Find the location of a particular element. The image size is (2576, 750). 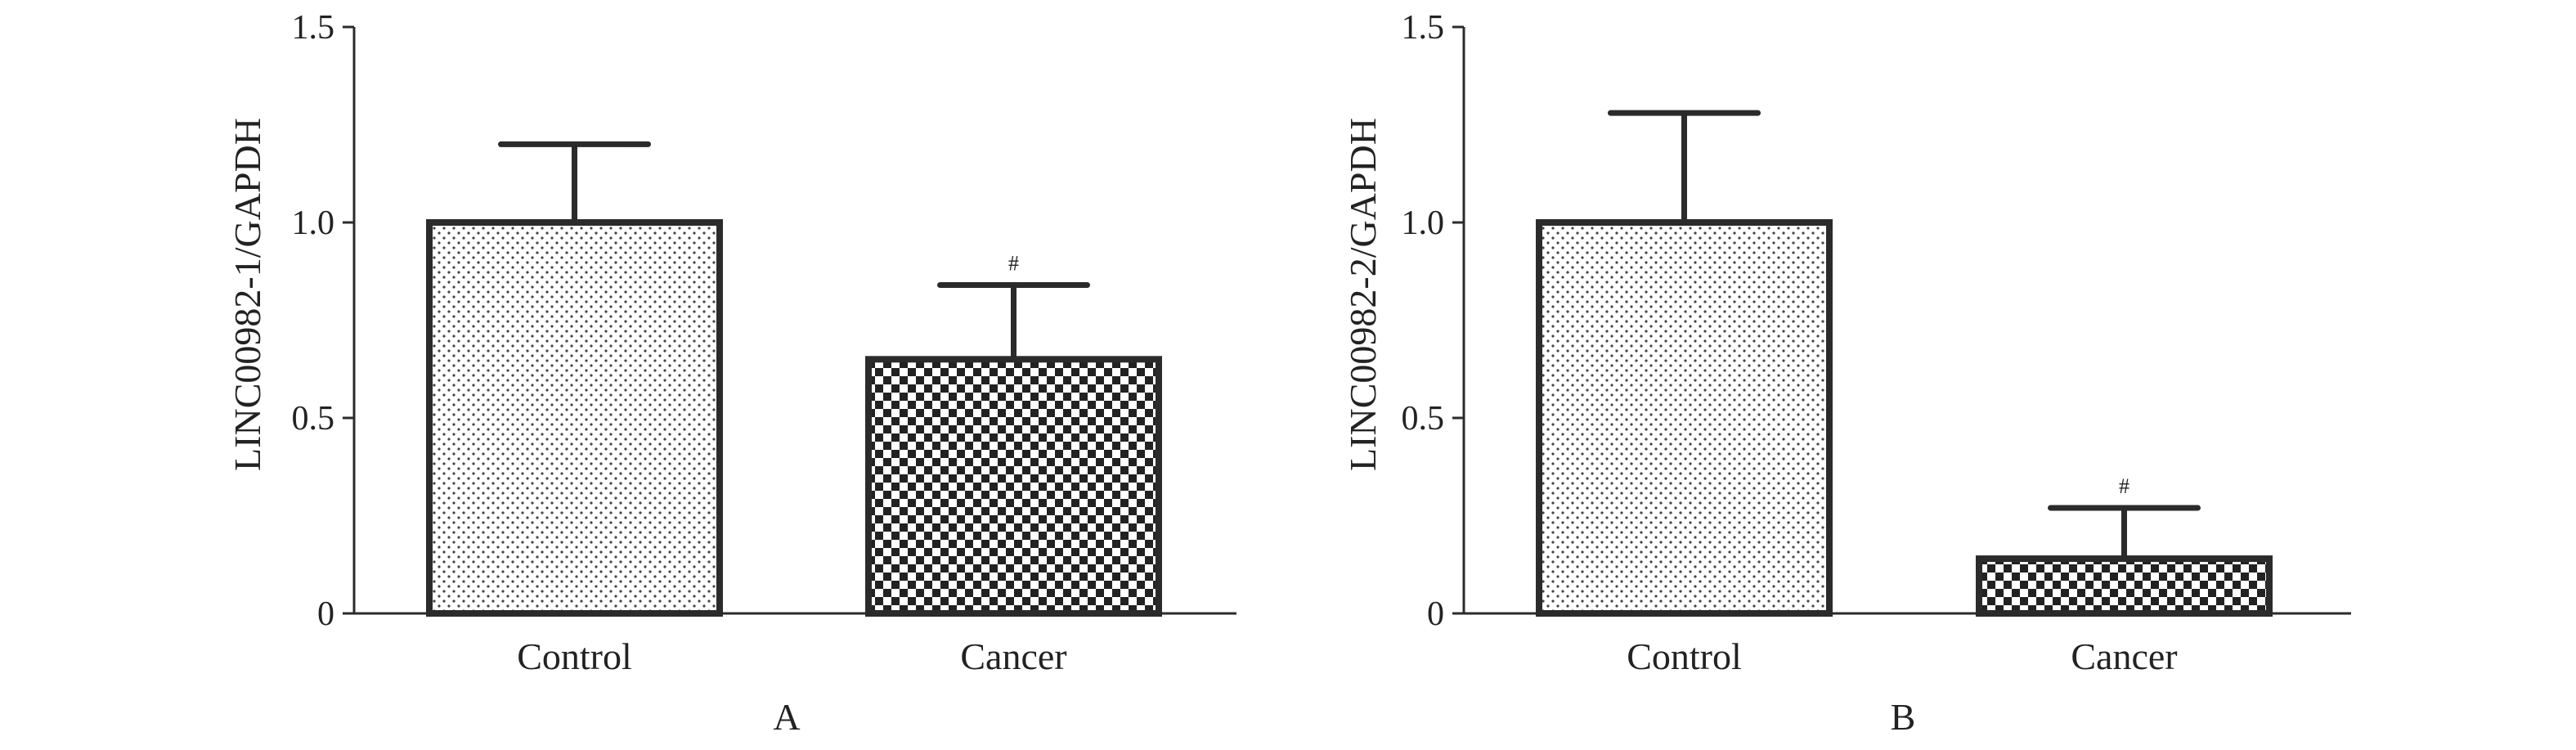

y-axis-title: LINC00982-1/GAPDH is located at coordinates (247, 294).